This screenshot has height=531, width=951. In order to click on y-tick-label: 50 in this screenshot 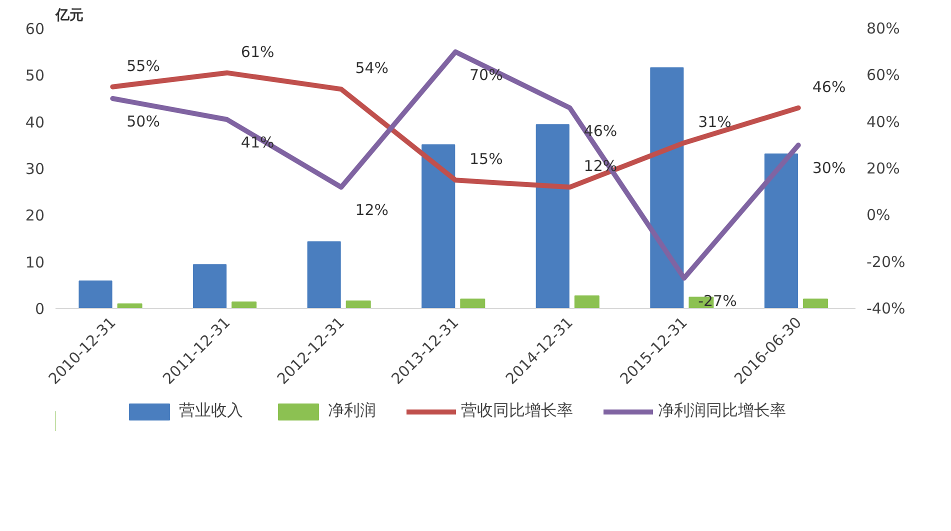, I will do `click(35, 75)`.